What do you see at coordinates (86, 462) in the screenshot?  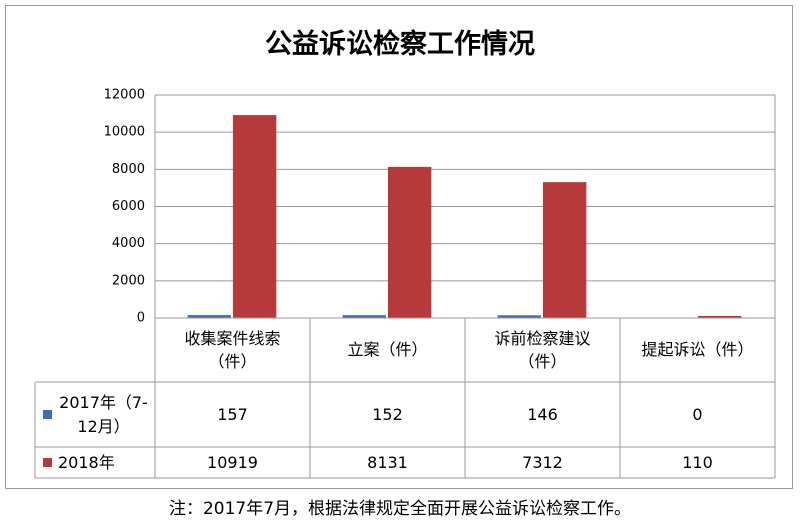 I see `legend-label: 2018年` at bounding box center [86, 462].